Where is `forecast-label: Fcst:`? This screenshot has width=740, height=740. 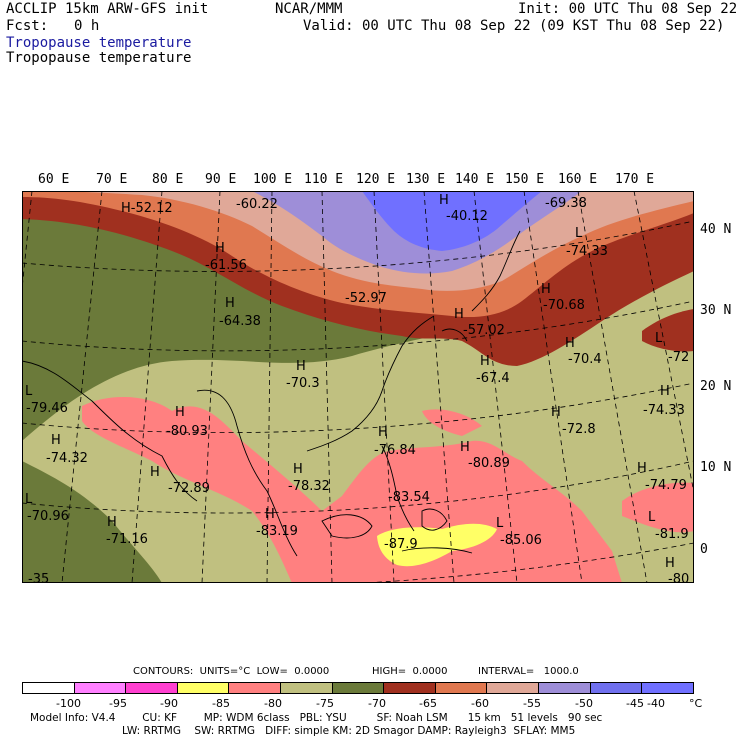 forecast-label: Fcst: is located at coordinates (27, 26).